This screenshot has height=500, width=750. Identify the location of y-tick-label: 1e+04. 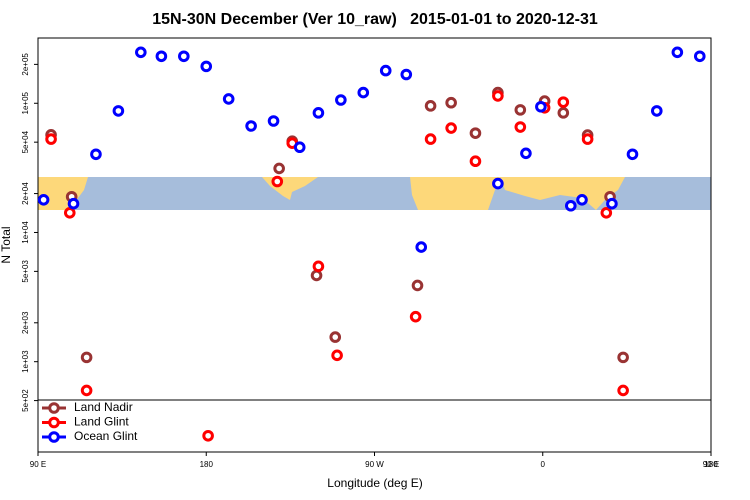
(25, 232).